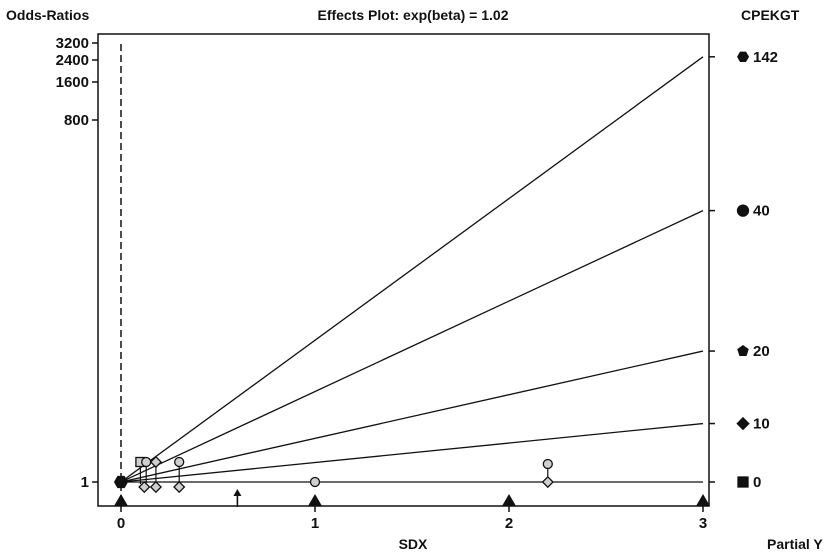  I want to click on right-series-label-10: 10, so click(761, 424).